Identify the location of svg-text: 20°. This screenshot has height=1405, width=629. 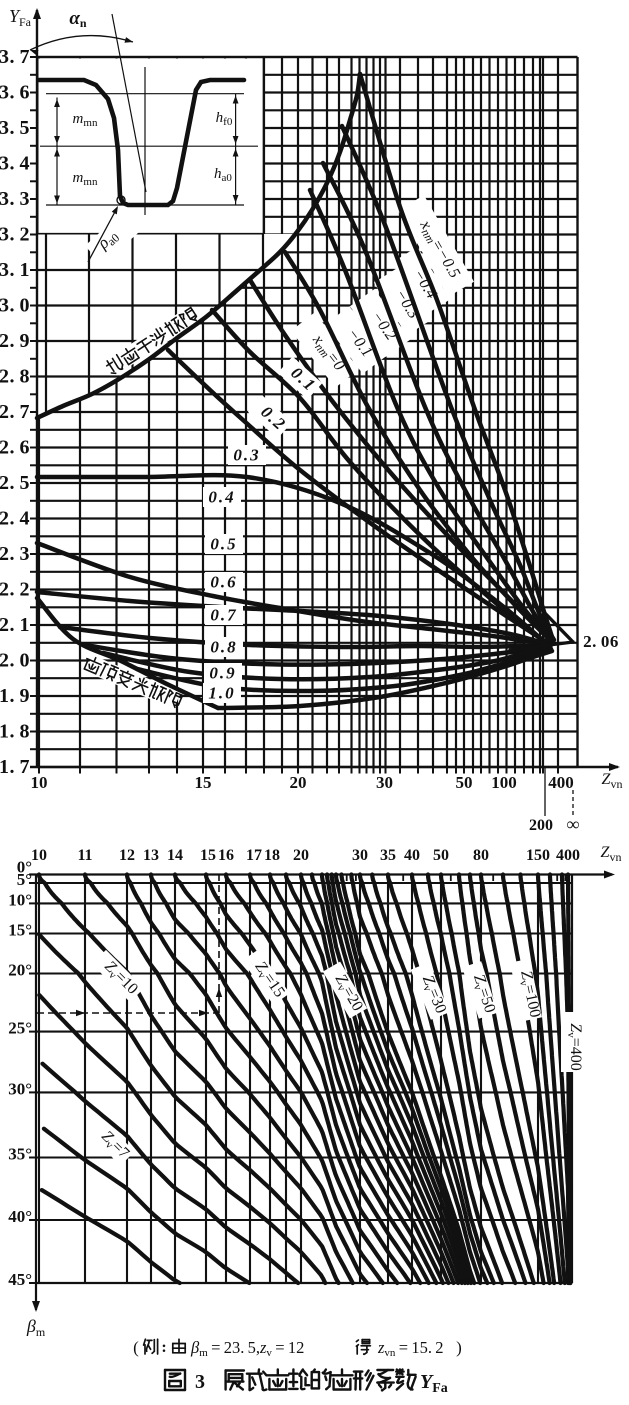
(20, 970).